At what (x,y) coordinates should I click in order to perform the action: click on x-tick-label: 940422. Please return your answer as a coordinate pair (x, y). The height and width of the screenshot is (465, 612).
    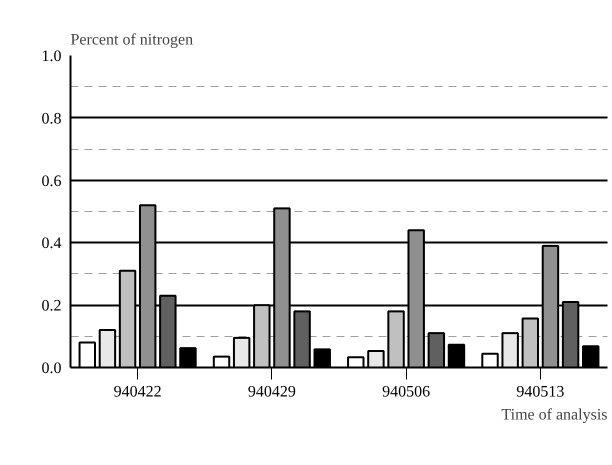
    Looking at the image, I should click on (138, 392).